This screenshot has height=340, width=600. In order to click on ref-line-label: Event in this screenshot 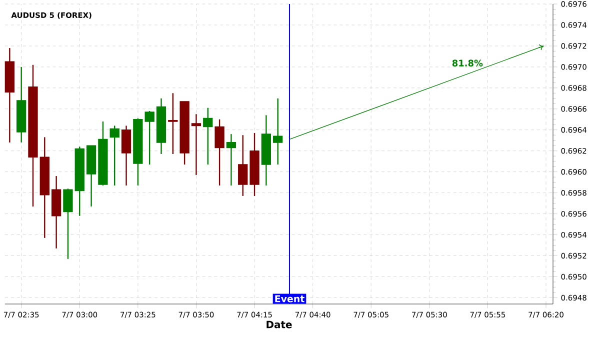, I will do `click(289, 298)`.